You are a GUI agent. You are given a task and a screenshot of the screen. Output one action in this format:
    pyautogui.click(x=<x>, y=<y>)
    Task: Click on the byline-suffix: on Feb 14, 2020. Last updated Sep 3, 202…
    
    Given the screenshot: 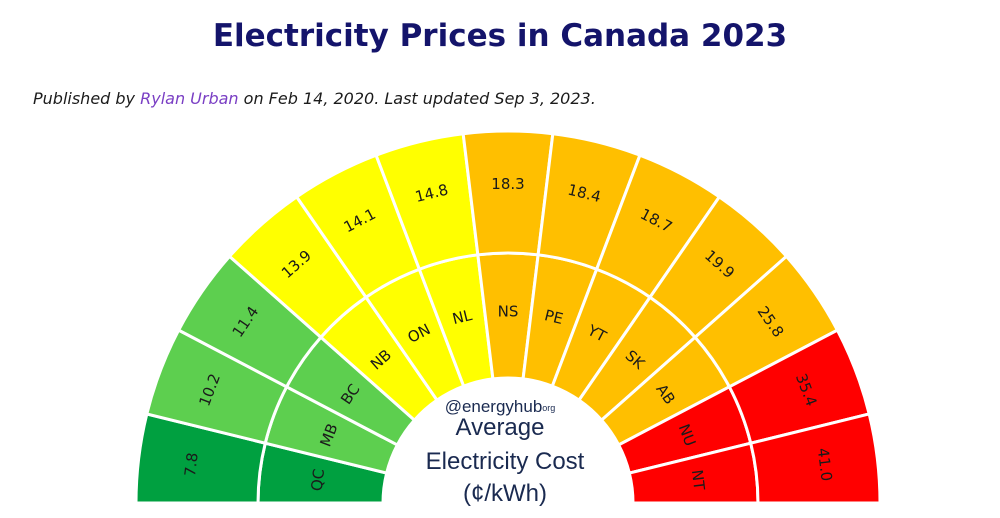 What is the action you would take?
    pyautogui.click(x=417, y=98)
    